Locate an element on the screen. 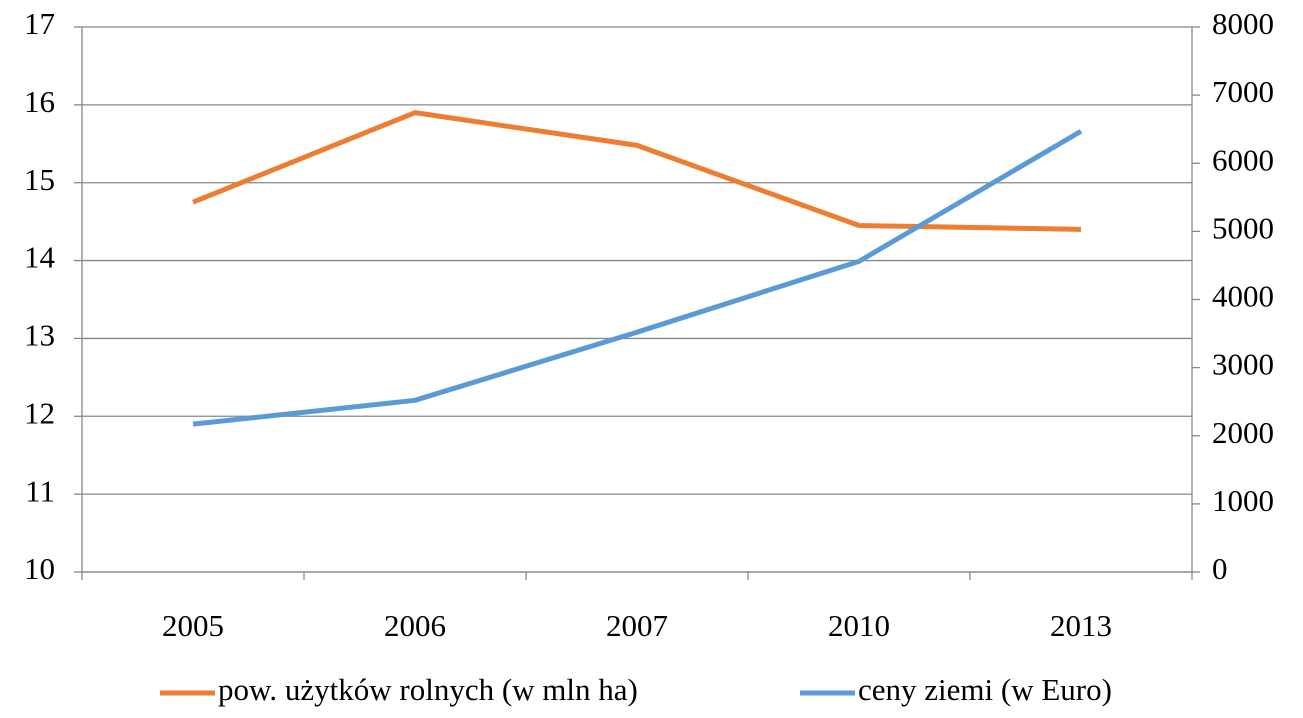 The image size is (1303, 718). legend-label: ceny ziemi (w Euro) is located at coordinates (985, 689).